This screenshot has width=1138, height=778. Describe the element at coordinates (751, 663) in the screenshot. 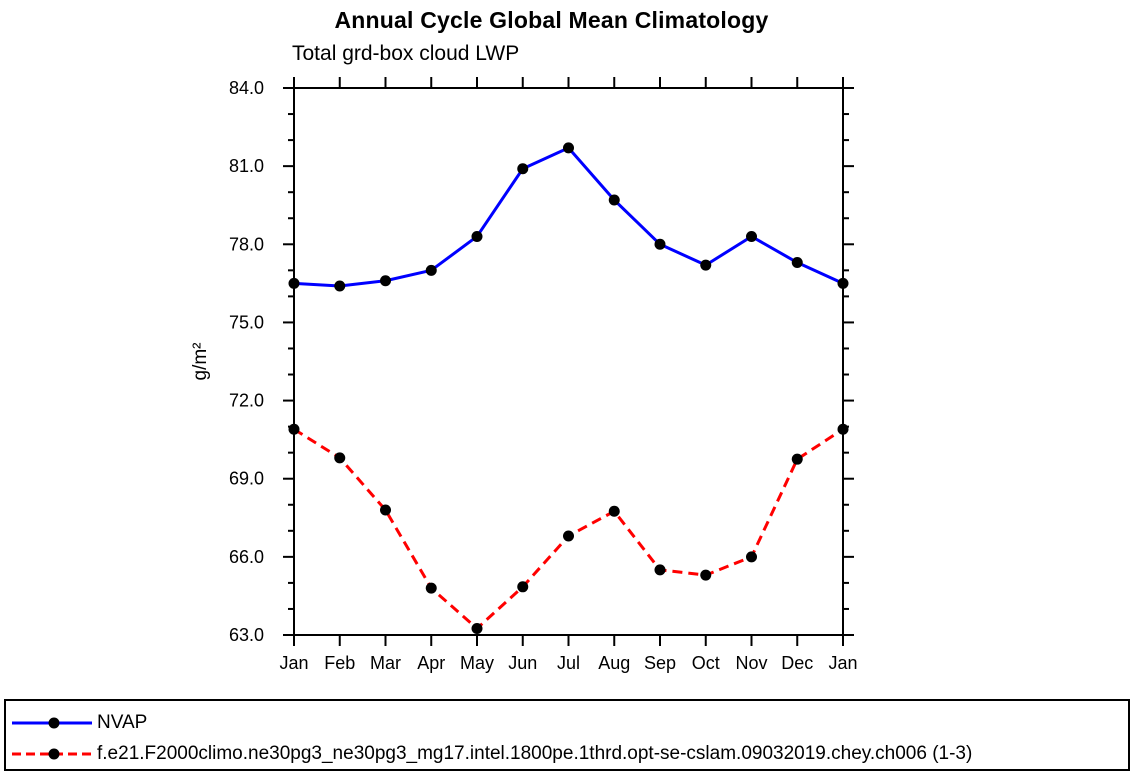

I see `x-tick-label: Nov` at that location.